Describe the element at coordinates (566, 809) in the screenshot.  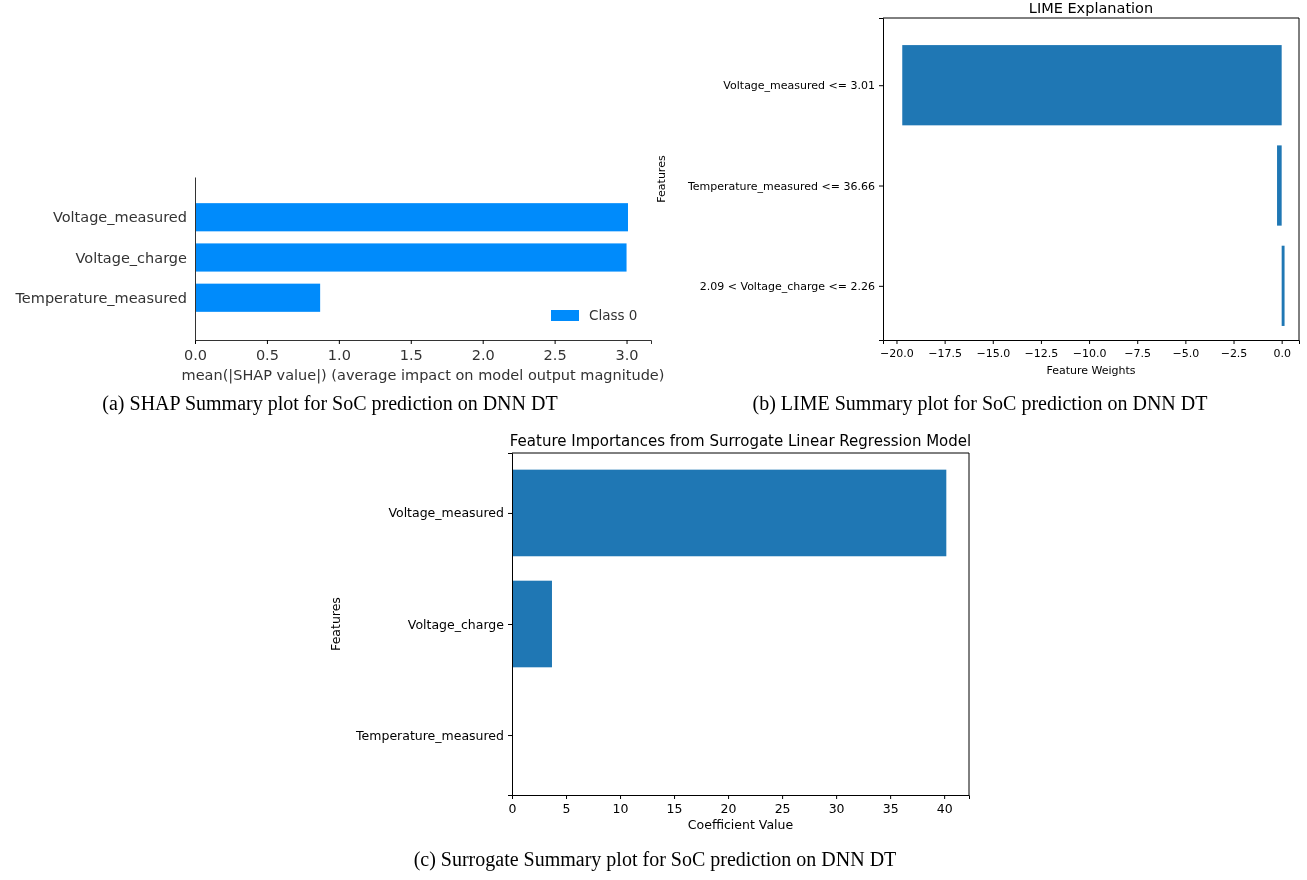
I see `x-tick-label: 5` at that location.